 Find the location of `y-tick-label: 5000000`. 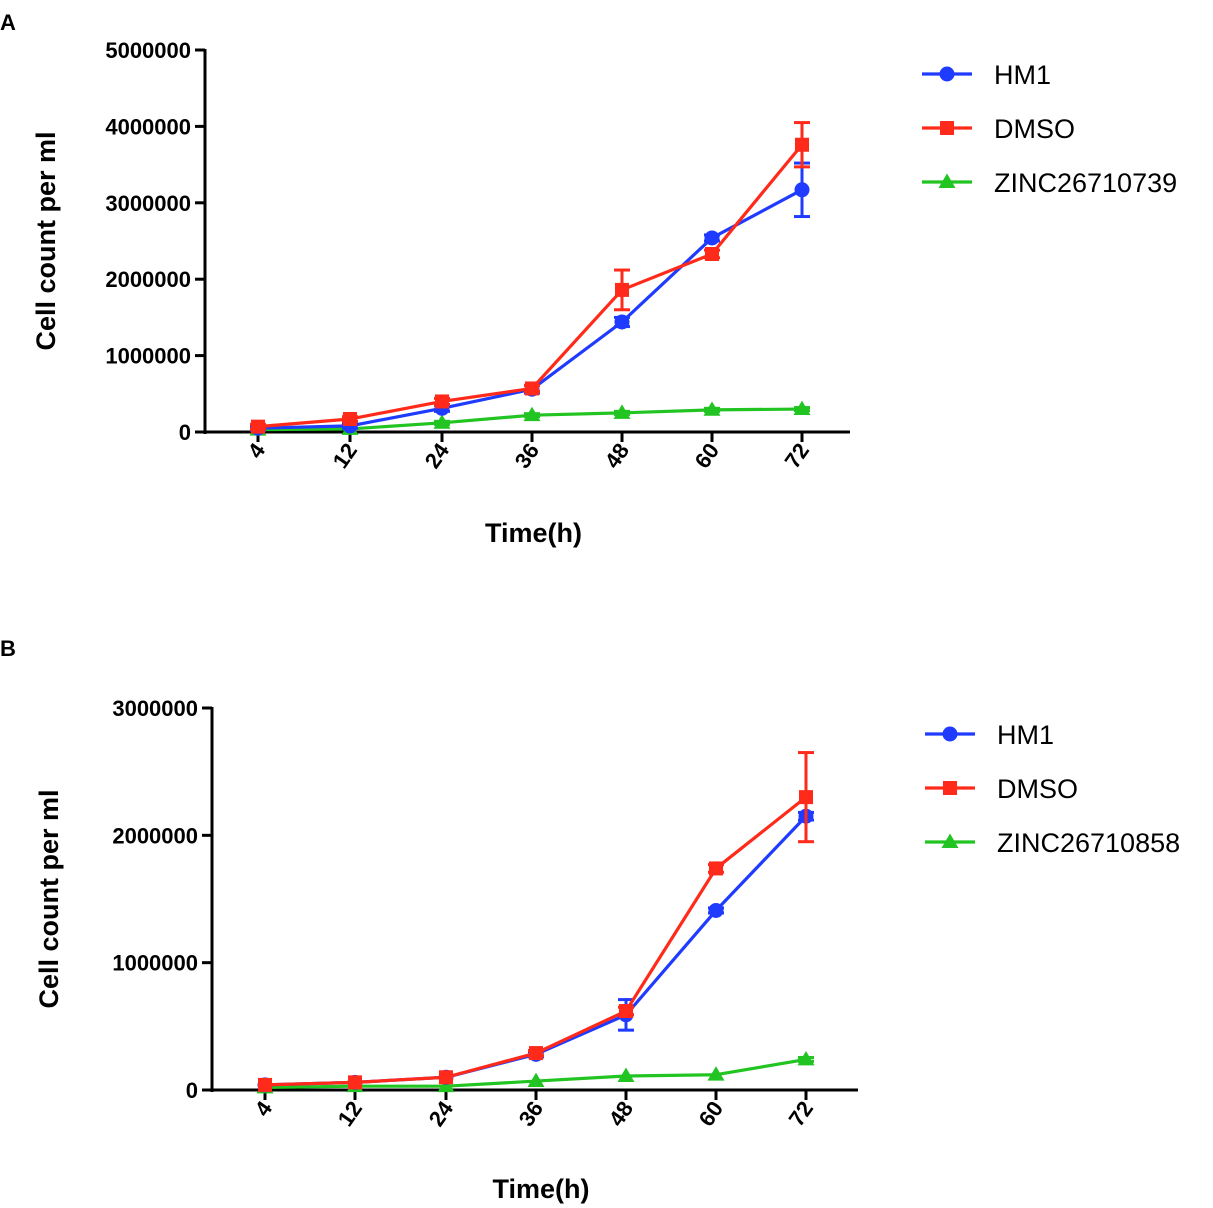

y-tick-label: 5000000 is located at coordinates (148, 50).